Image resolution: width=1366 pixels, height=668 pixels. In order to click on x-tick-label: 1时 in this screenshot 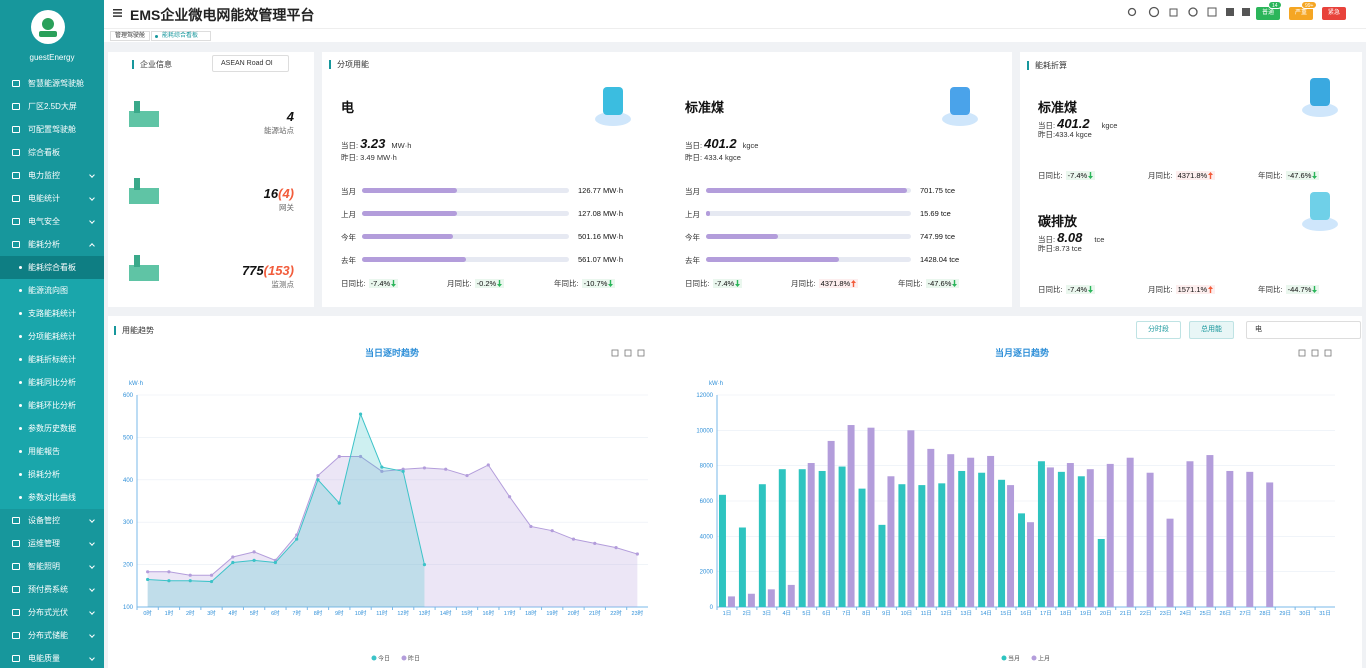, I will do `click(169, 613)`.